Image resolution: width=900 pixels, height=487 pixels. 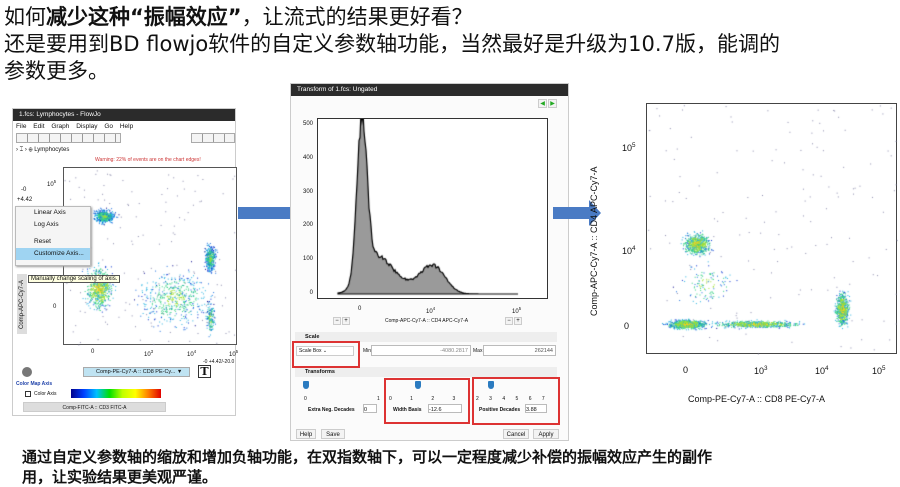 I want to click on apply-button: Apply, so click(x=546, y=434).